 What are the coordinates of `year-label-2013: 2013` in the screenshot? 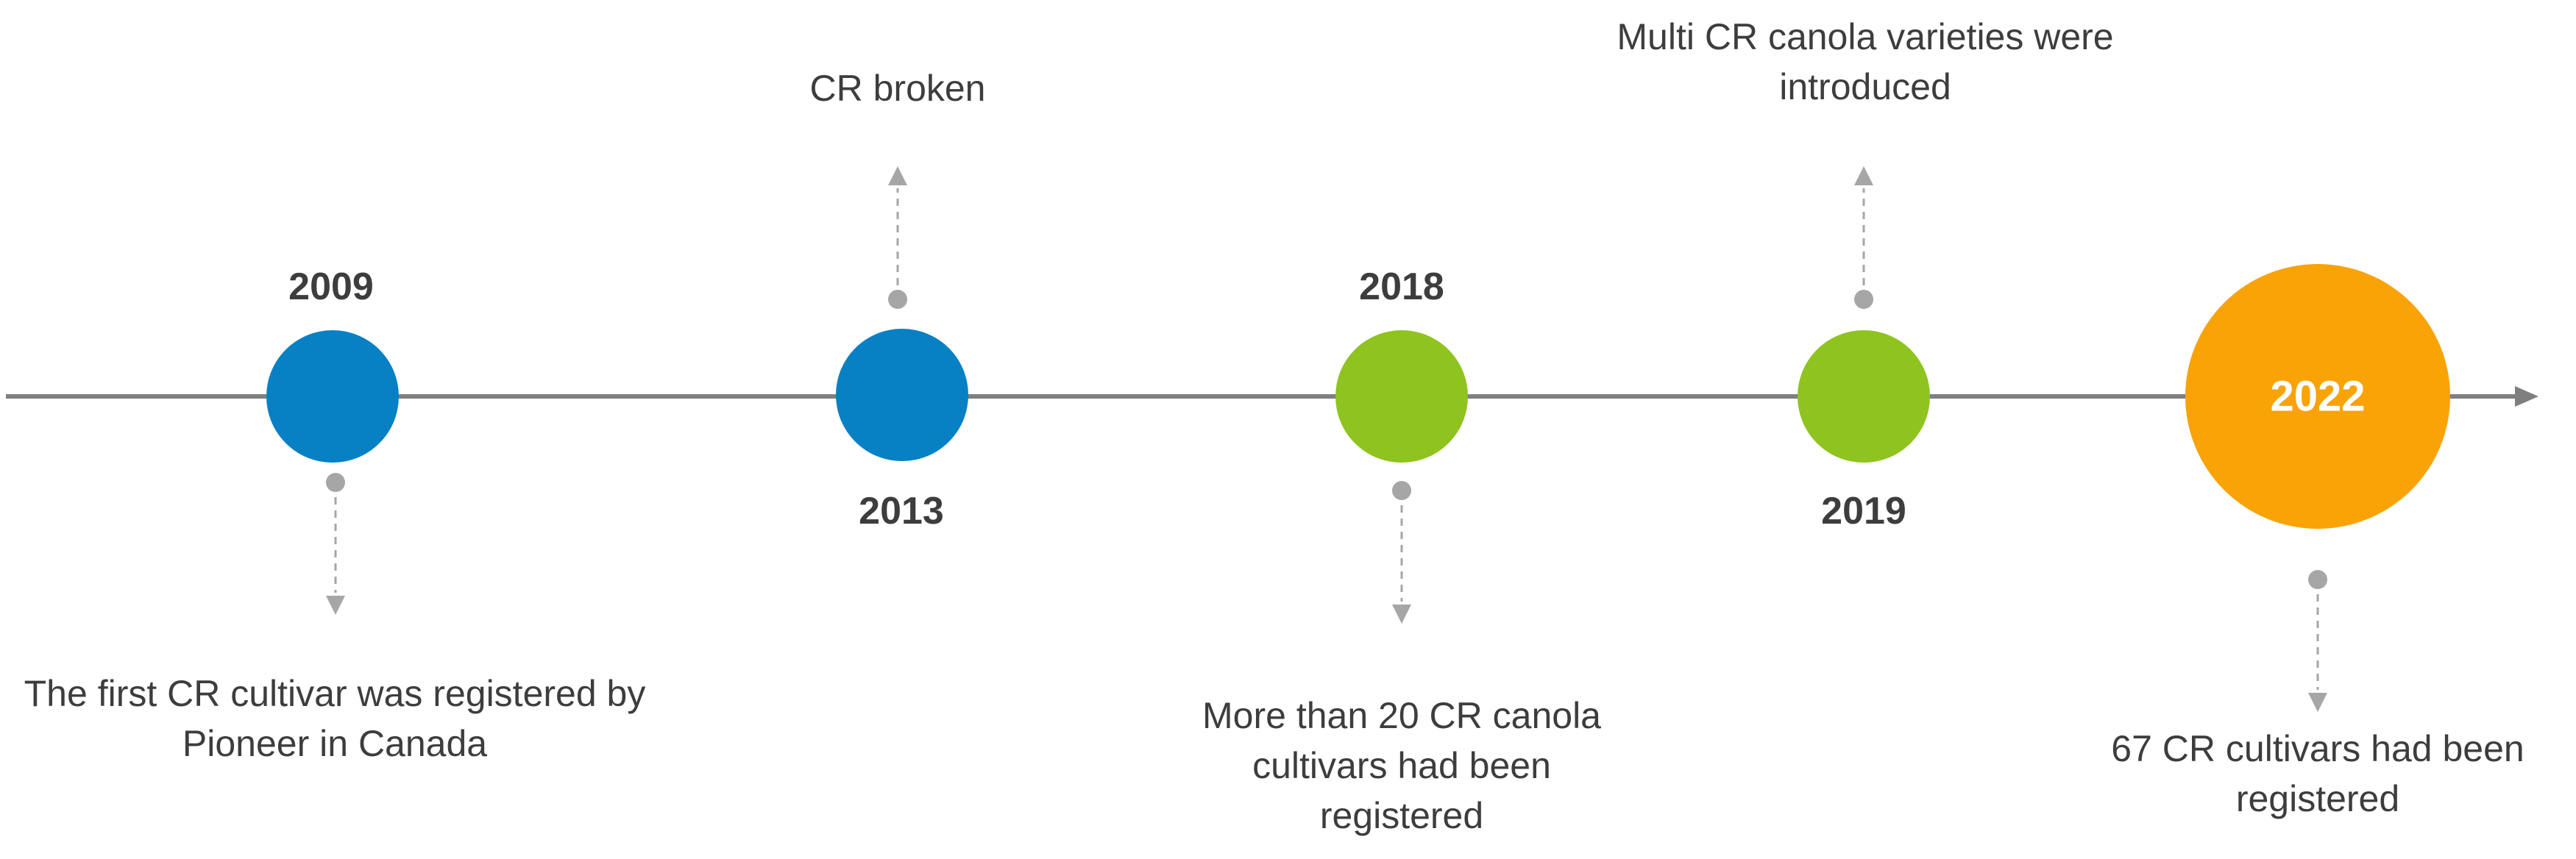 It's located at (901, 511).